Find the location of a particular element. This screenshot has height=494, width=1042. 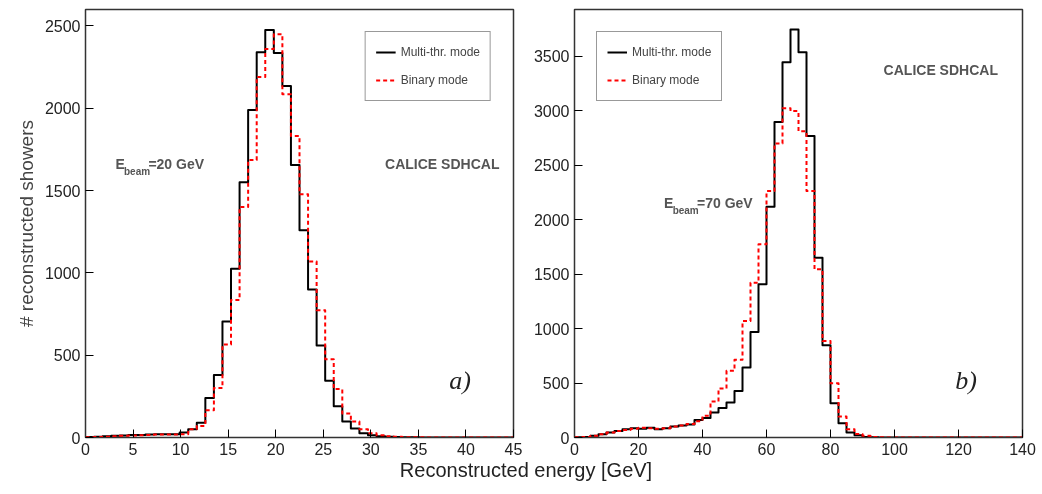

x-tick-label: 25 is located at coordinates (323, 449).